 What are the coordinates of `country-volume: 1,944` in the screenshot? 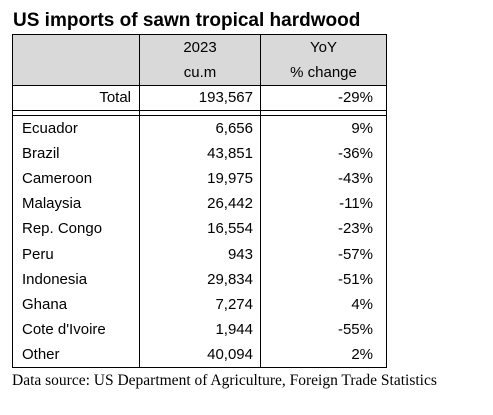 It's located at (200, 329).